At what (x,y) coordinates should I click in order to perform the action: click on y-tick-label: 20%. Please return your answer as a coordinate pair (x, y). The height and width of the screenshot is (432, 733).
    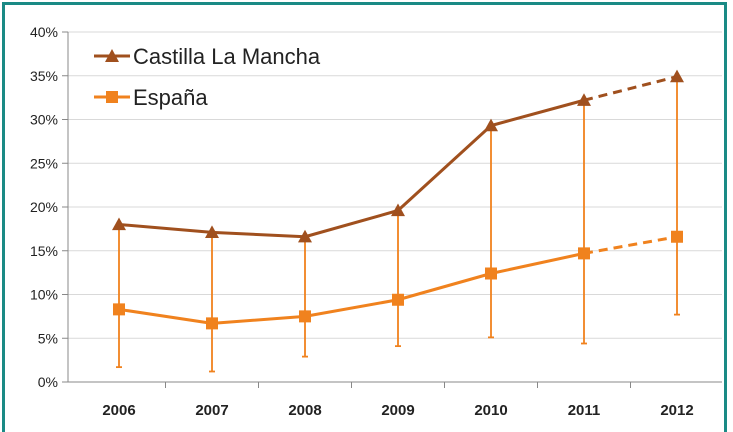
    Looking at the image, I should click on (44, 207).